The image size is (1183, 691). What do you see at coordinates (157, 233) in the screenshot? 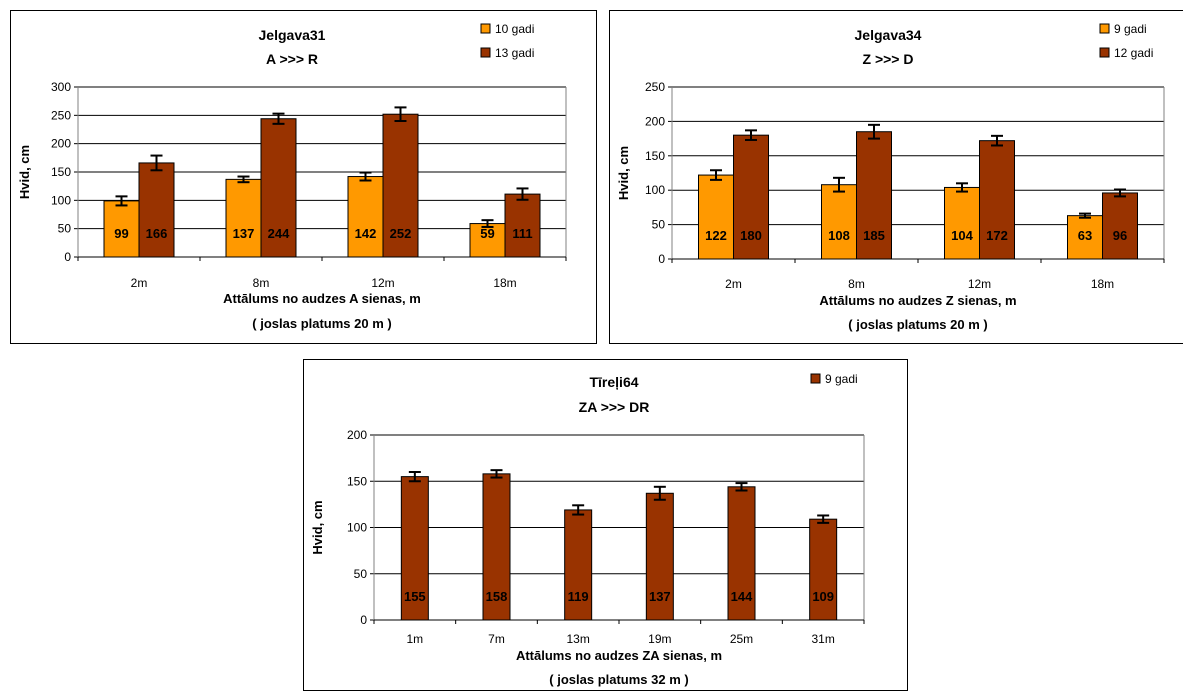
I see `data-label: 166` at bounding box center [157, 233].